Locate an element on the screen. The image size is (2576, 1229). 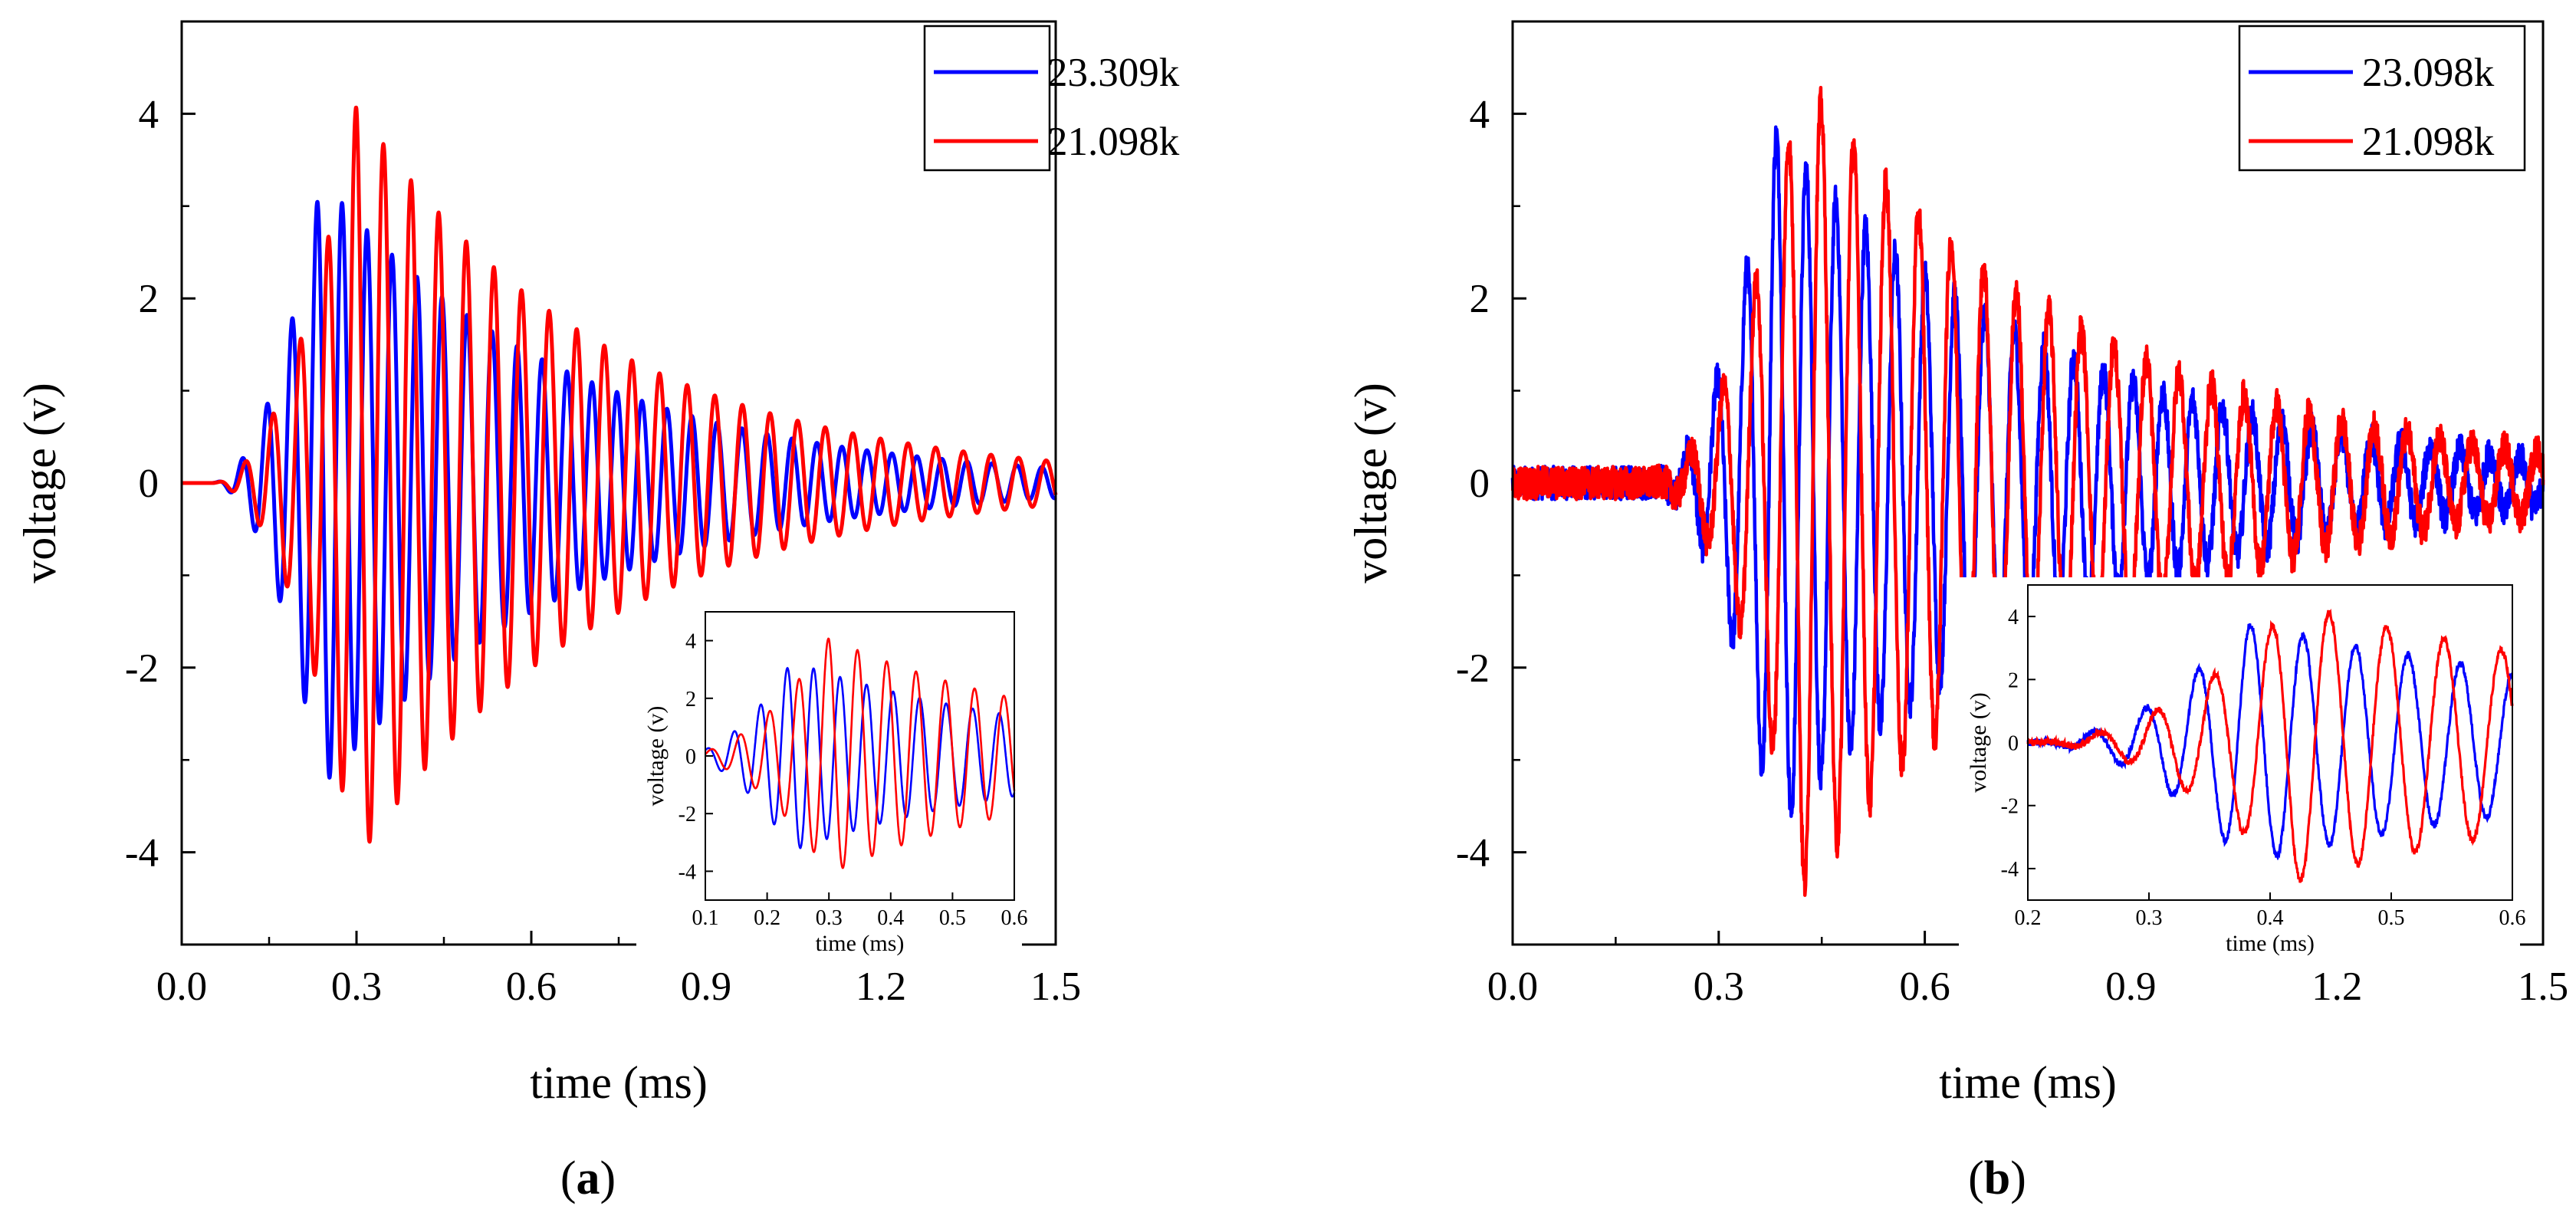
panel-b-label-open: ( is located at coordinates (1976, 1178).